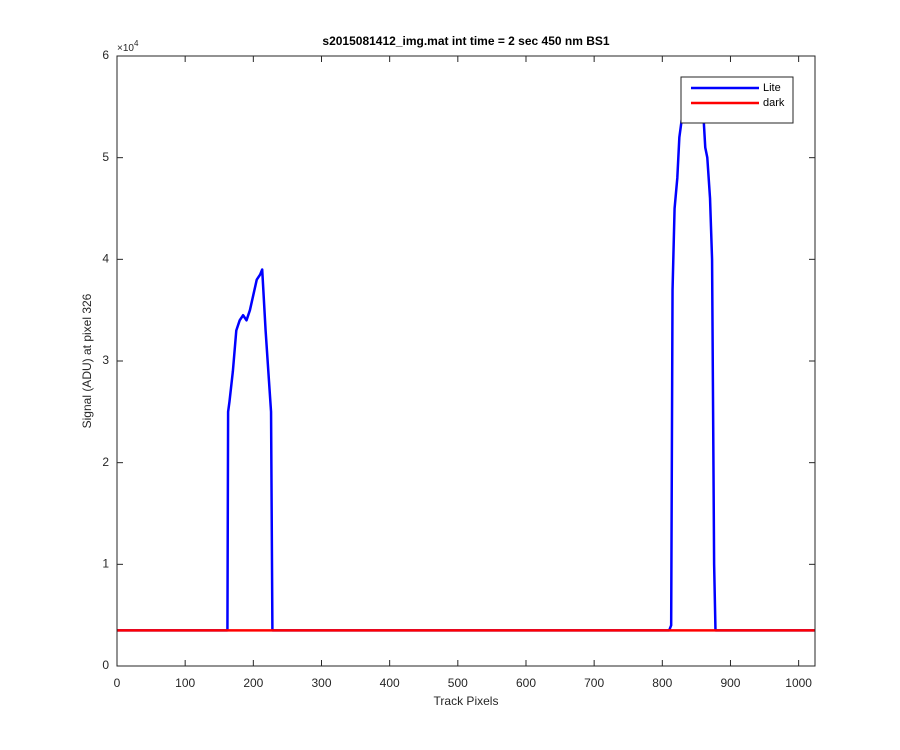  Describe the element at coordinates (105, 564) in the screenshot. I see `y-tick-label: 1` at that location.